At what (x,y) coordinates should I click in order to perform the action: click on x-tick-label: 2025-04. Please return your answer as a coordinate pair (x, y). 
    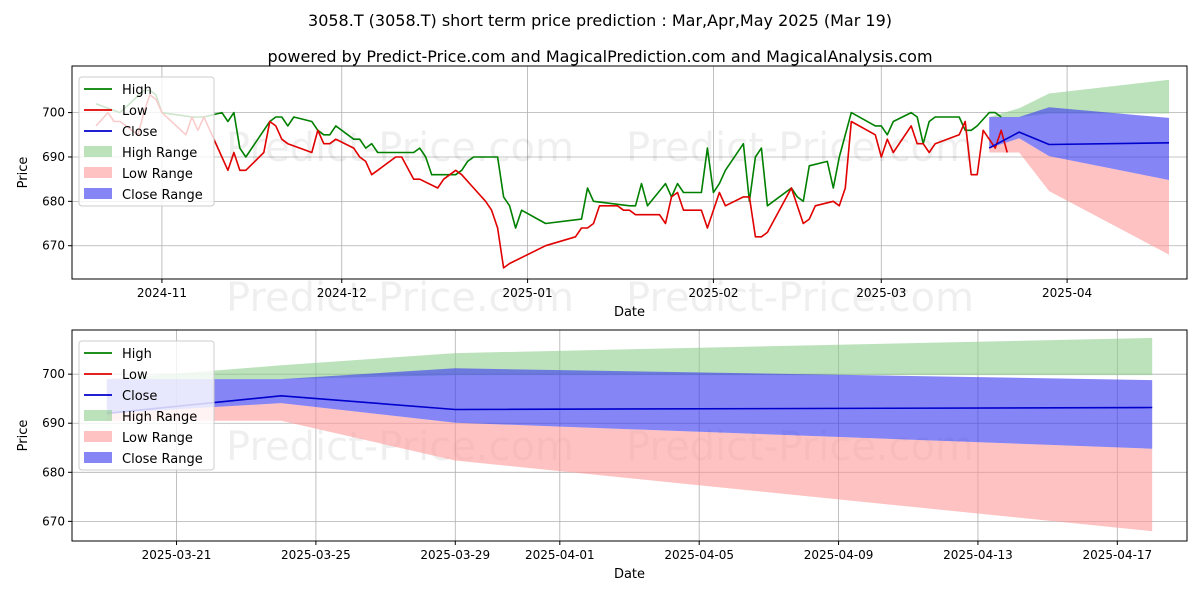
    Looking at the image, I should click on (1067, 293).